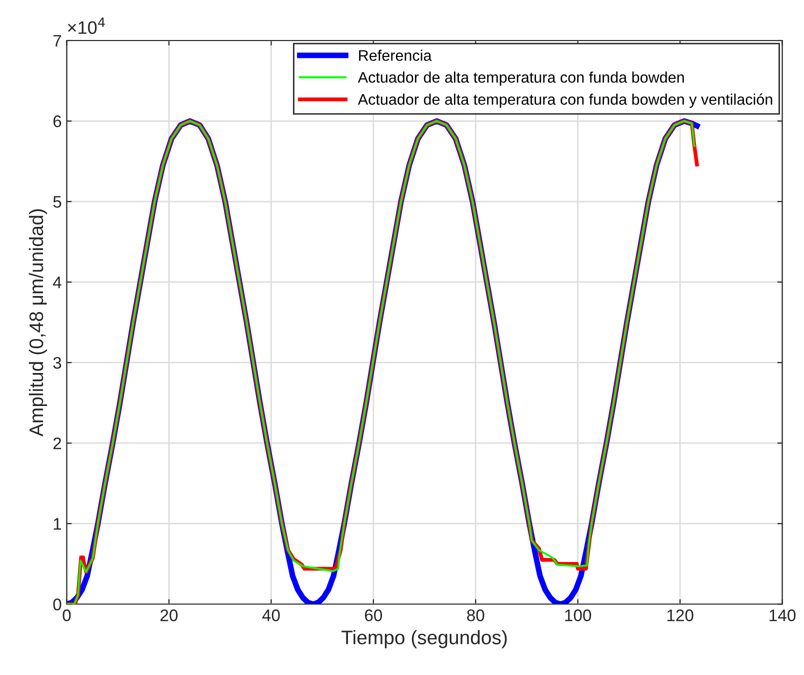 The width and height of the screenshot is (804, 675). Describe the element at coordinates (57, 604) in the screenshot. I see `y-tick-label: 0` at that location.